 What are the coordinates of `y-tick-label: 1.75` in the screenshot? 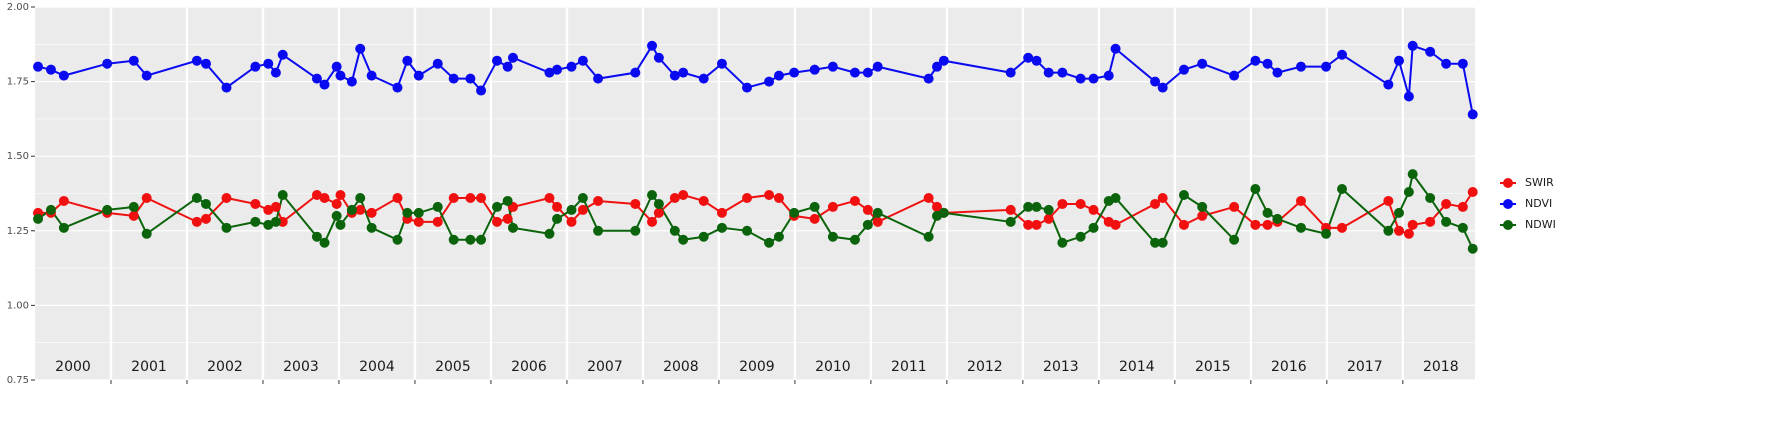 It's located at (18, 82).